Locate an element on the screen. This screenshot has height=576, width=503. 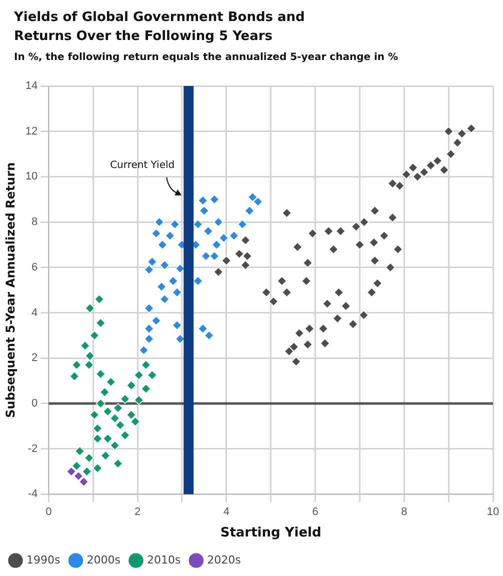
y-tick-label: 10 is located at coordinates (31, 176).